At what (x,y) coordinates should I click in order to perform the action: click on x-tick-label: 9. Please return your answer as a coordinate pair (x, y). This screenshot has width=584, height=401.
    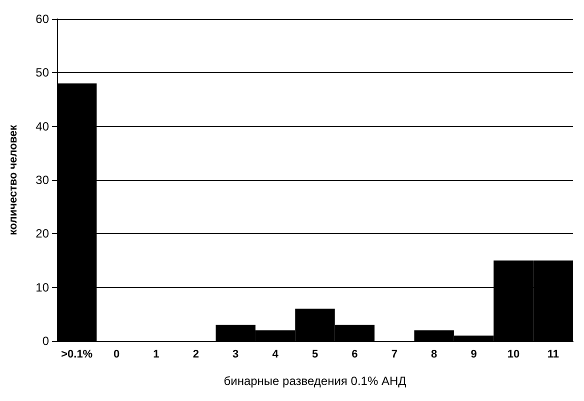
    Looking at the image, I should click on (473, 354).